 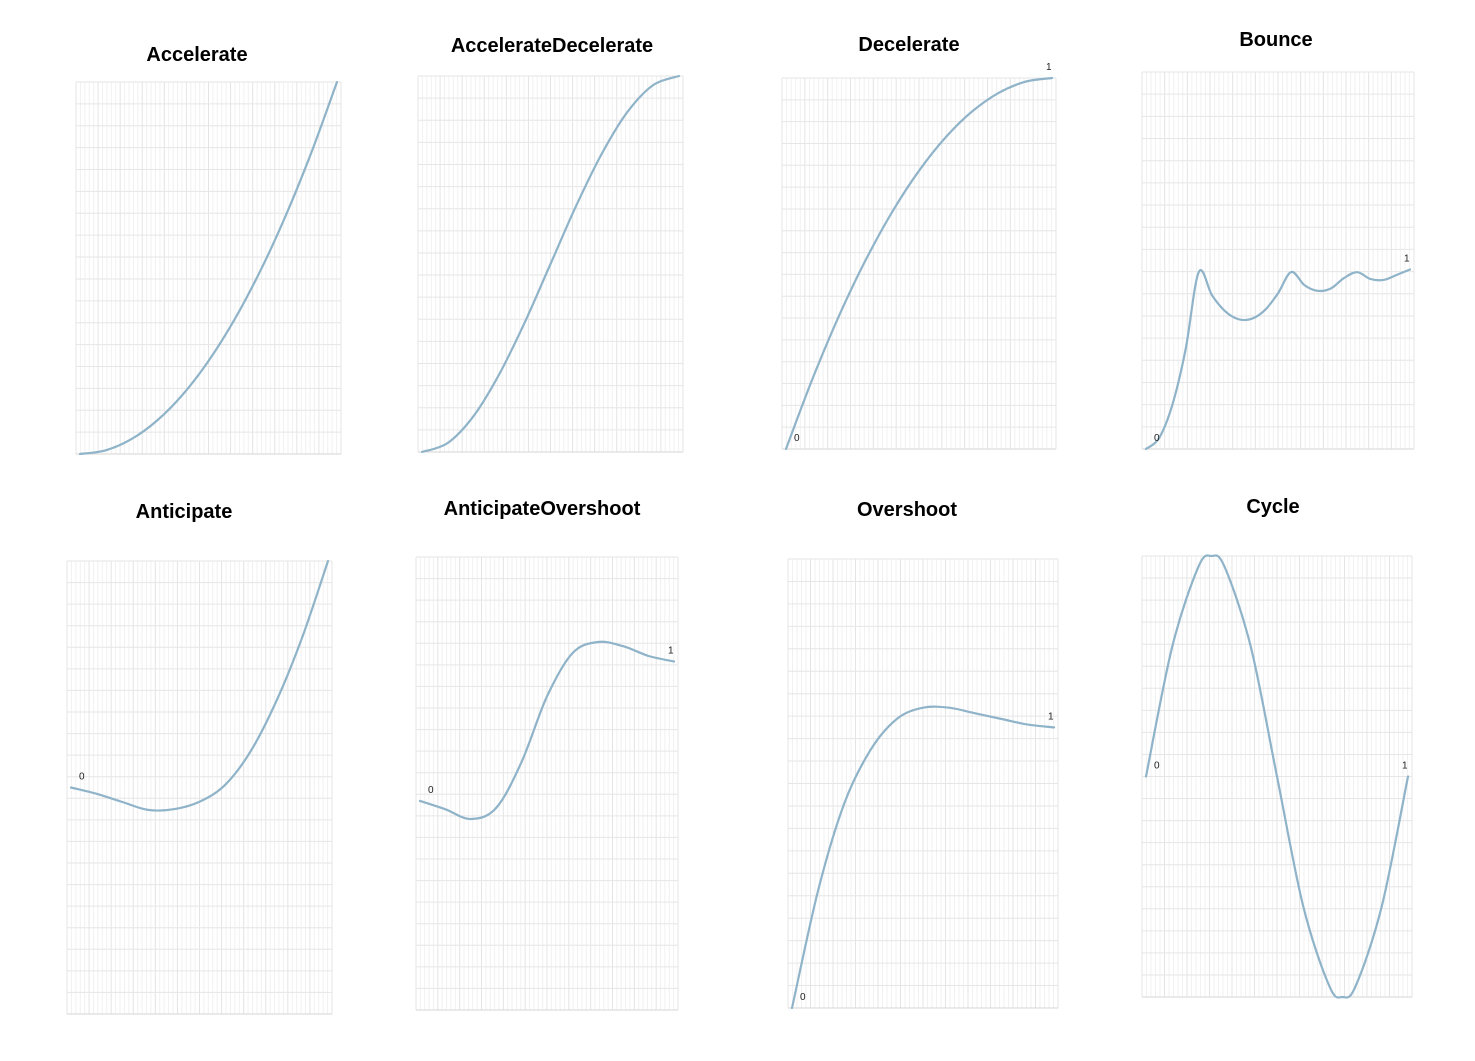 What do you see at coordinates (1273, 507) in the screenshot?
I see `chart-title: Cycle` at bounding box center [1273, 507].